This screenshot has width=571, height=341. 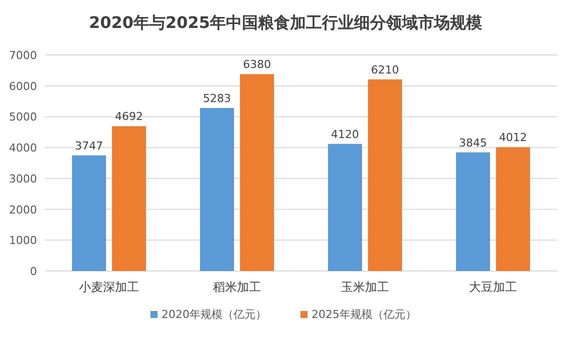 I want to click on data-label: 4692, so click(x=129, y=117).